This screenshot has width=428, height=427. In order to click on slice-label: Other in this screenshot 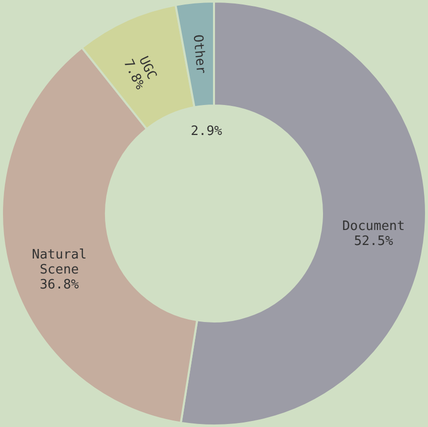, I will do `click(199, 54)`.